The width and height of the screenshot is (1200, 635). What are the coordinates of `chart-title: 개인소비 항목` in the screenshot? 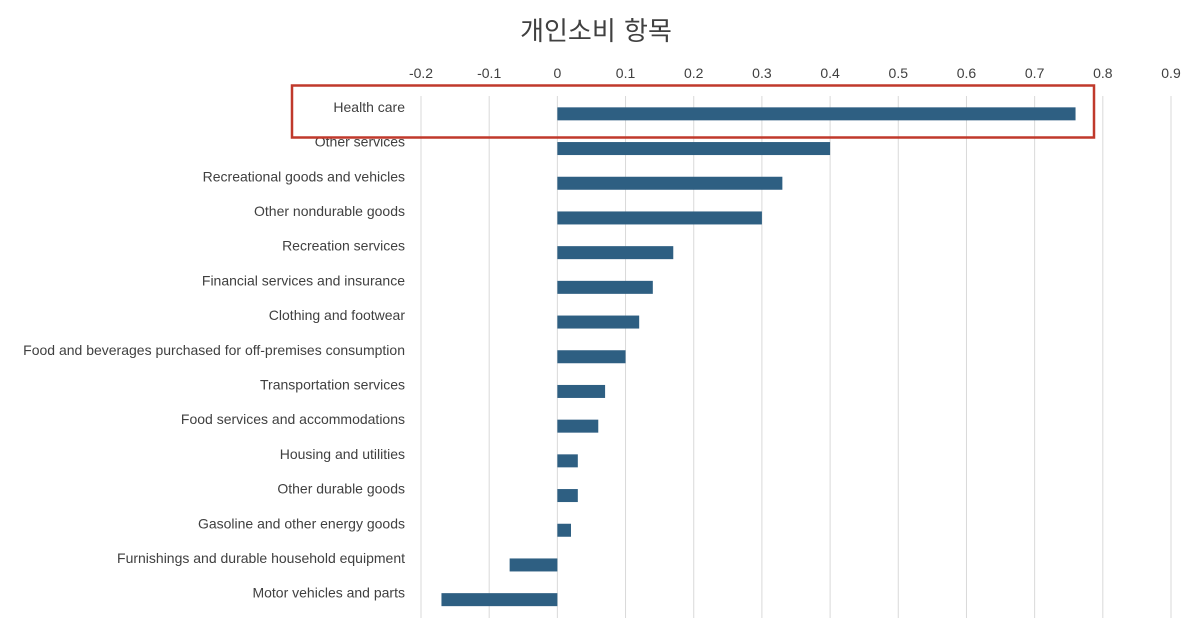 It's located at (596, 32).